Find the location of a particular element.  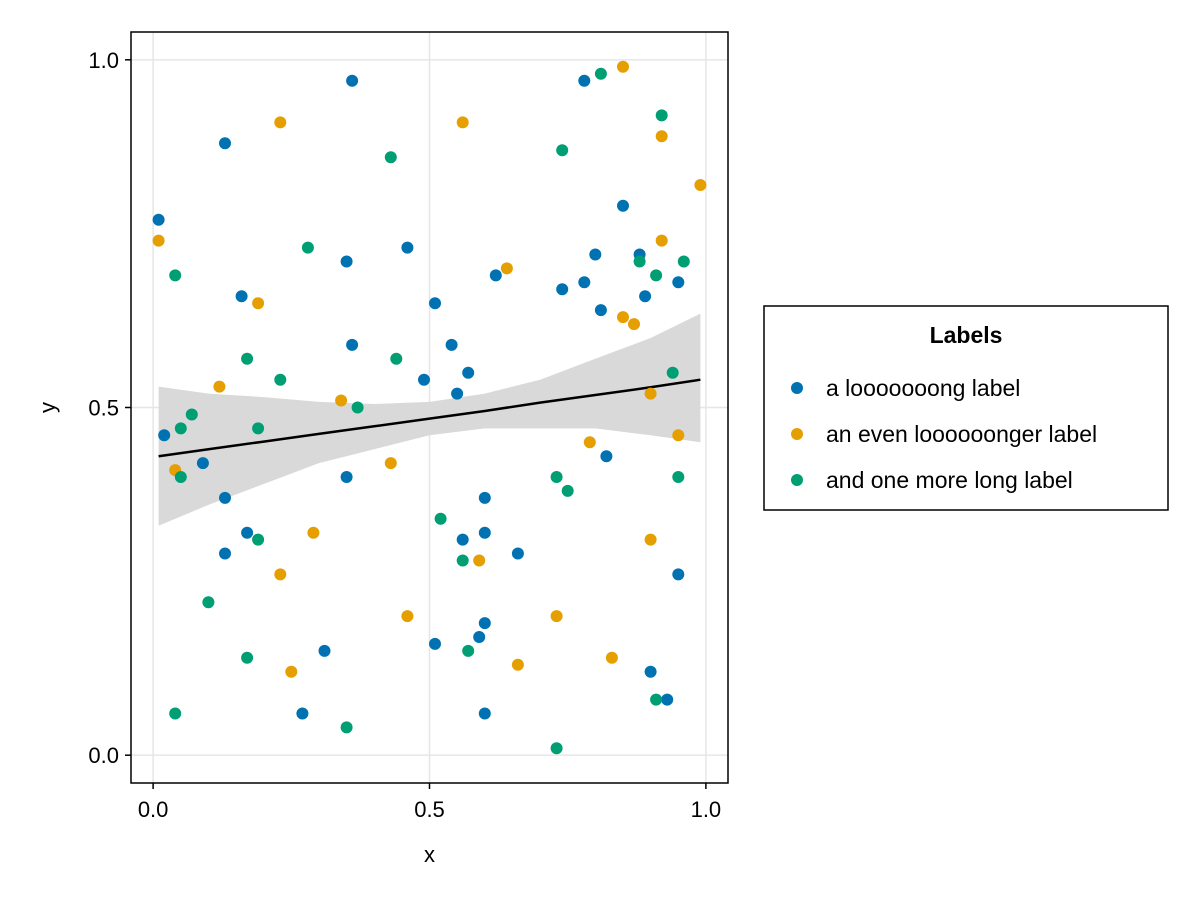

y-tick-label: 0.5 is located at coordinates (103, 408).